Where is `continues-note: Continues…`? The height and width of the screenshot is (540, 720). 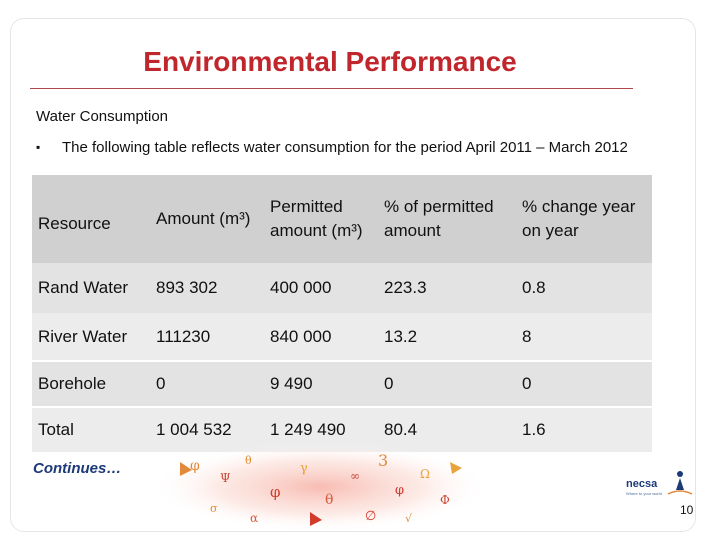 continues-note: Continues… is located at coordinates (77, 468).